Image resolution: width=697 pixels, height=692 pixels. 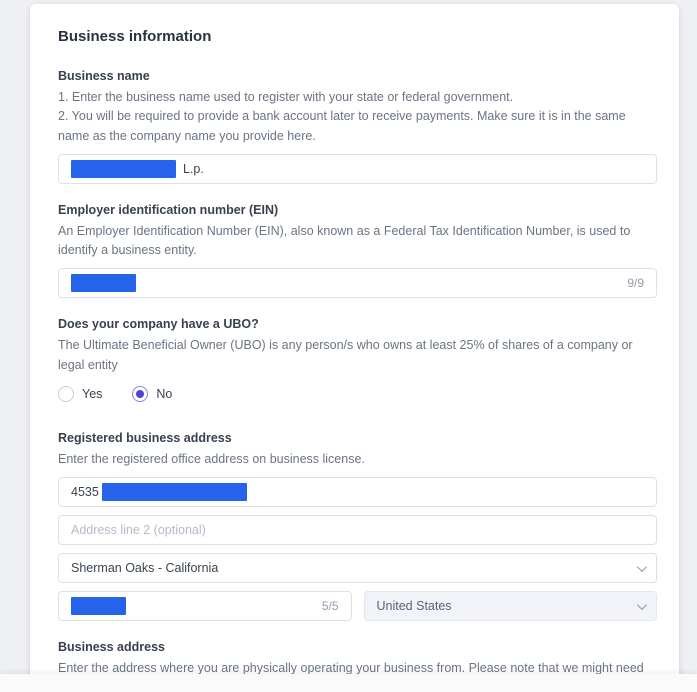 I want to click on ein-label: Employer identification number (EIN), so click(x=168, y=209).